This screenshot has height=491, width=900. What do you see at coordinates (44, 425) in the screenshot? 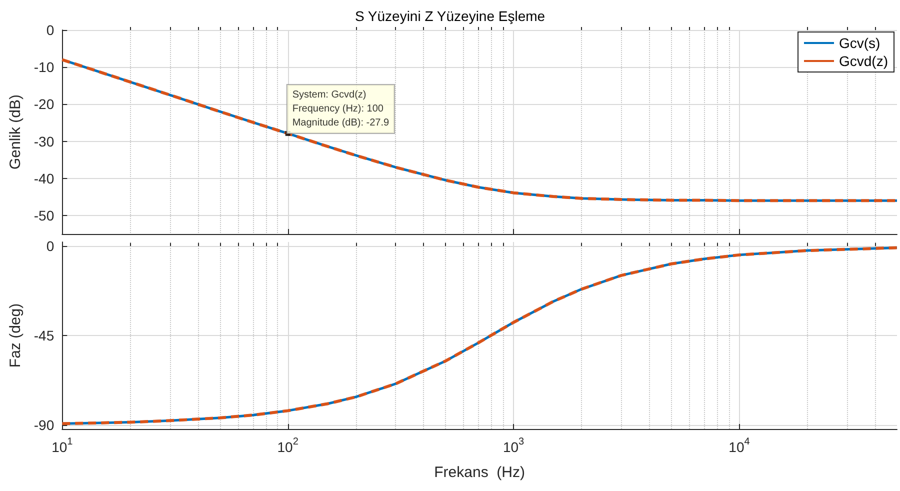
I see `y-tick-label: -90` at bounding box center [44, 425].